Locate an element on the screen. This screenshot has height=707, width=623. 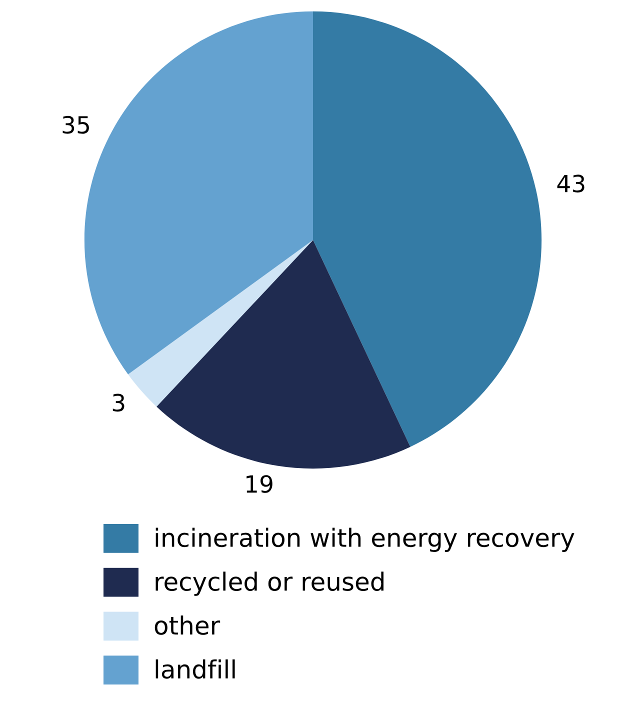
legend-label: recycled or reused is located at coordinates (270, 584).